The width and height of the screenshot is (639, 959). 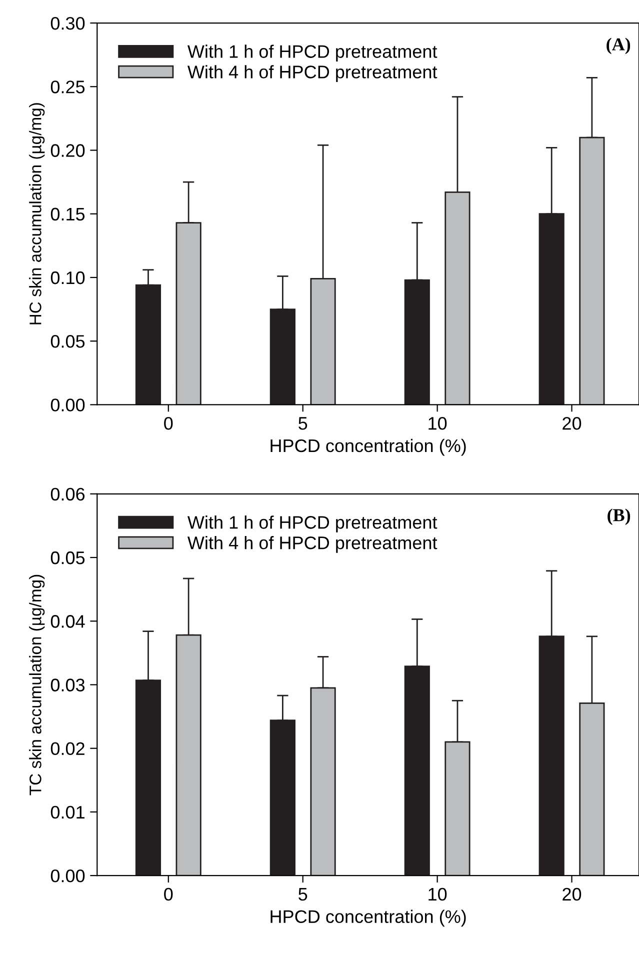 What do you see at coordinates (67, 150) in the screenshot?
I see `y-tick-label: 0.20` at bounding box center [67, 150].